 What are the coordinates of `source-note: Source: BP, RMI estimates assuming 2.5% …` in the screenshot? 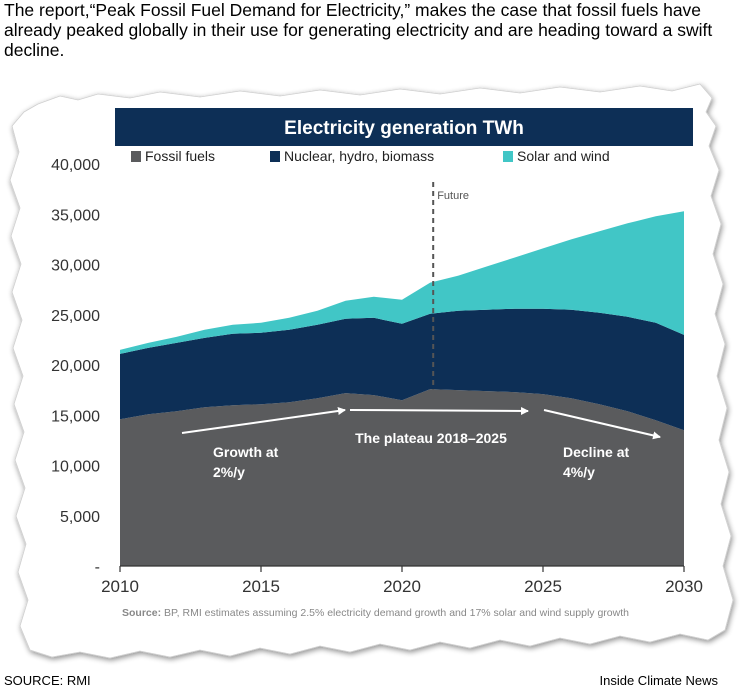 It's located at (375, 613).